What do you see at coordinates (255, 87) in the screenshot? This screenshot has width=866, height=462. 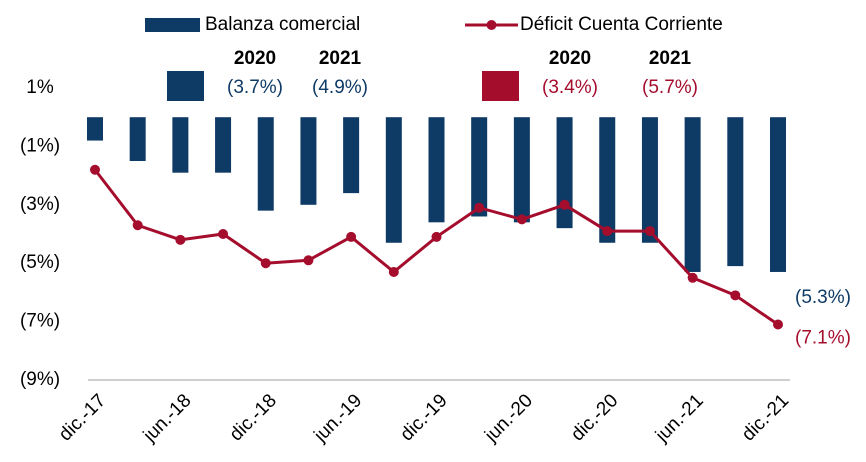 I see `summary-label: (3.7%)` at bounding box center [255, 87].